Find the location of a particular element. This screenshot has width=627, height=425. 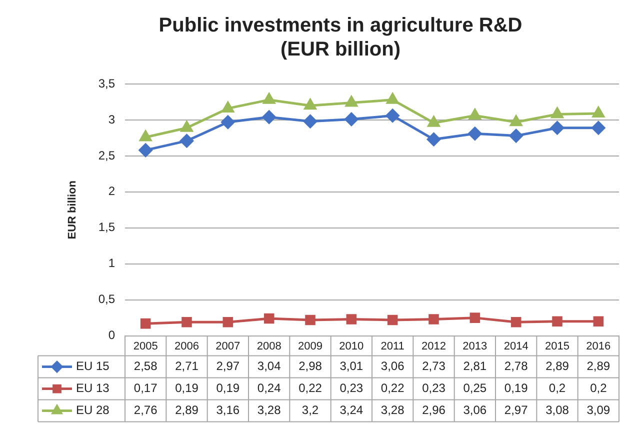

x-tick-label: 2007 is located at coordinates (228, 346).